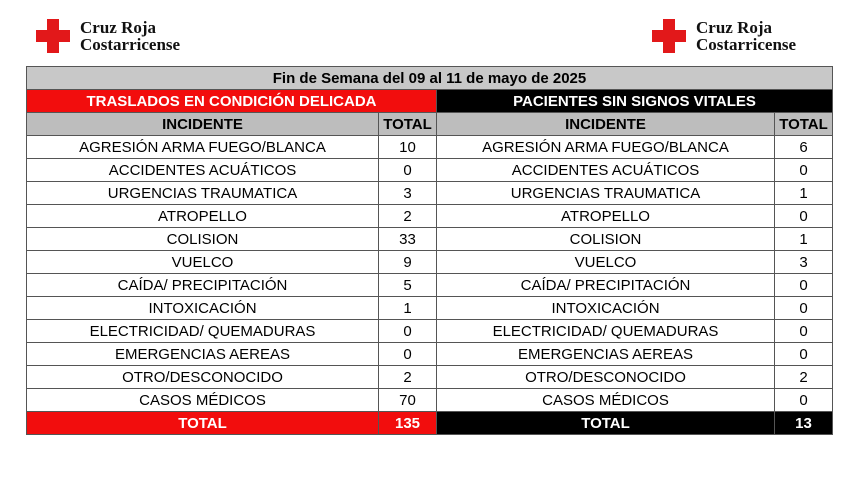  I want to click on total-left-cell: 5, so click(407, 285).